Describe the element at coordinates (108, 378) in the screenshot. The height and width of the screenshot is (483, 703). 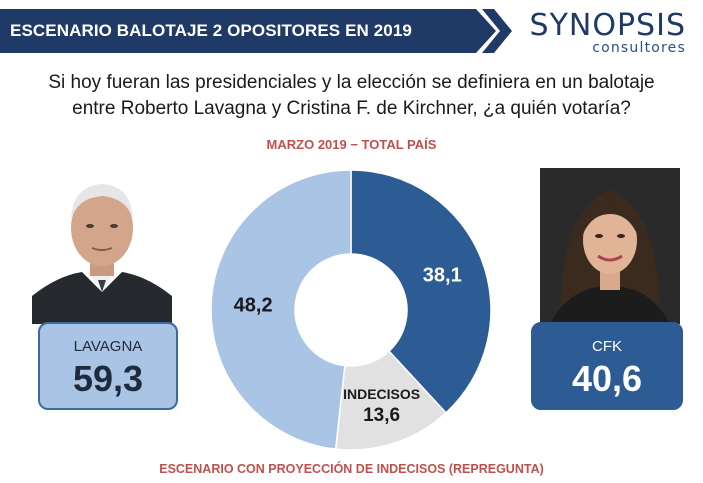
I see `lavagna-value: 59,3` at that location.